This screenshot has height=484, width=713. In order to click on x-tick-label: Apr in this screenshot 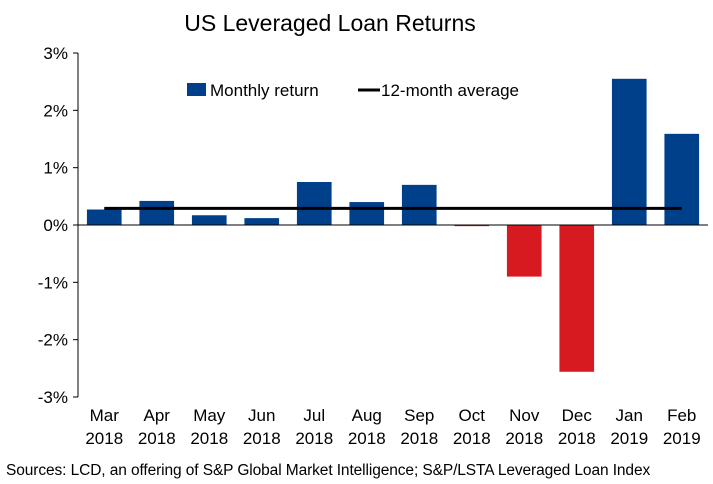, I will do `click(157, 415)`.